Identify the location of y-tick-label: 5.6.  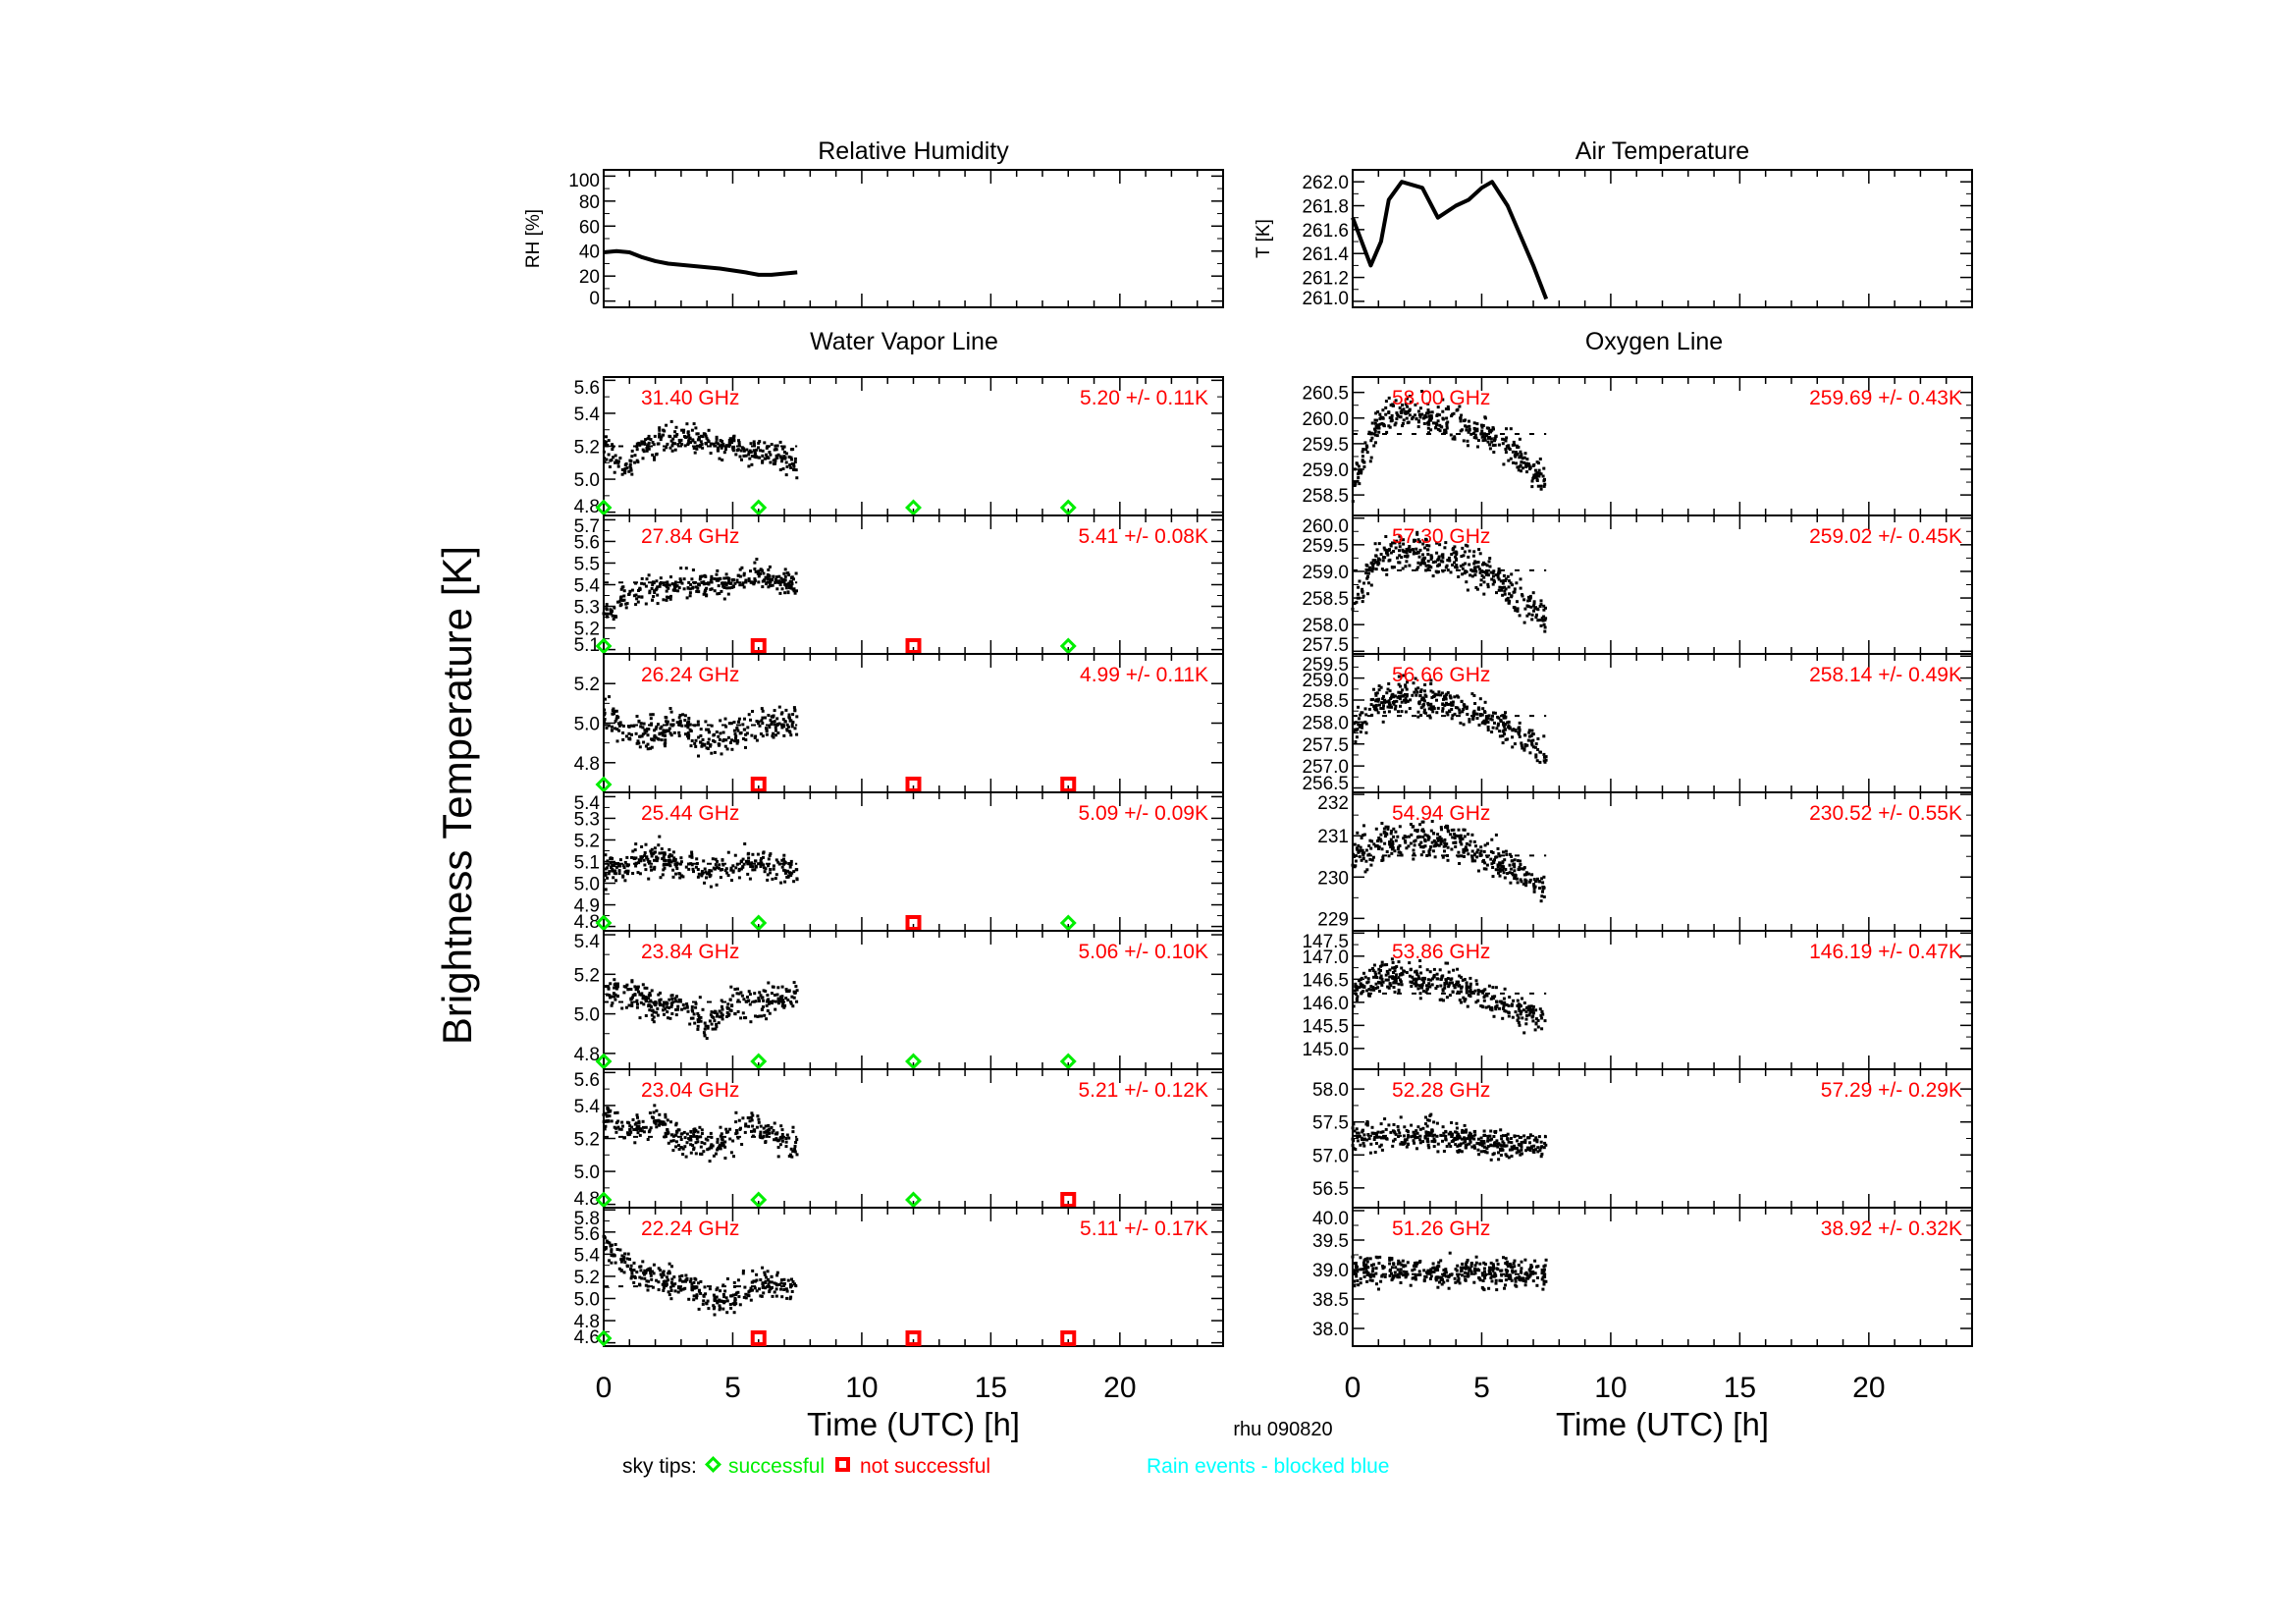
(587, 389).